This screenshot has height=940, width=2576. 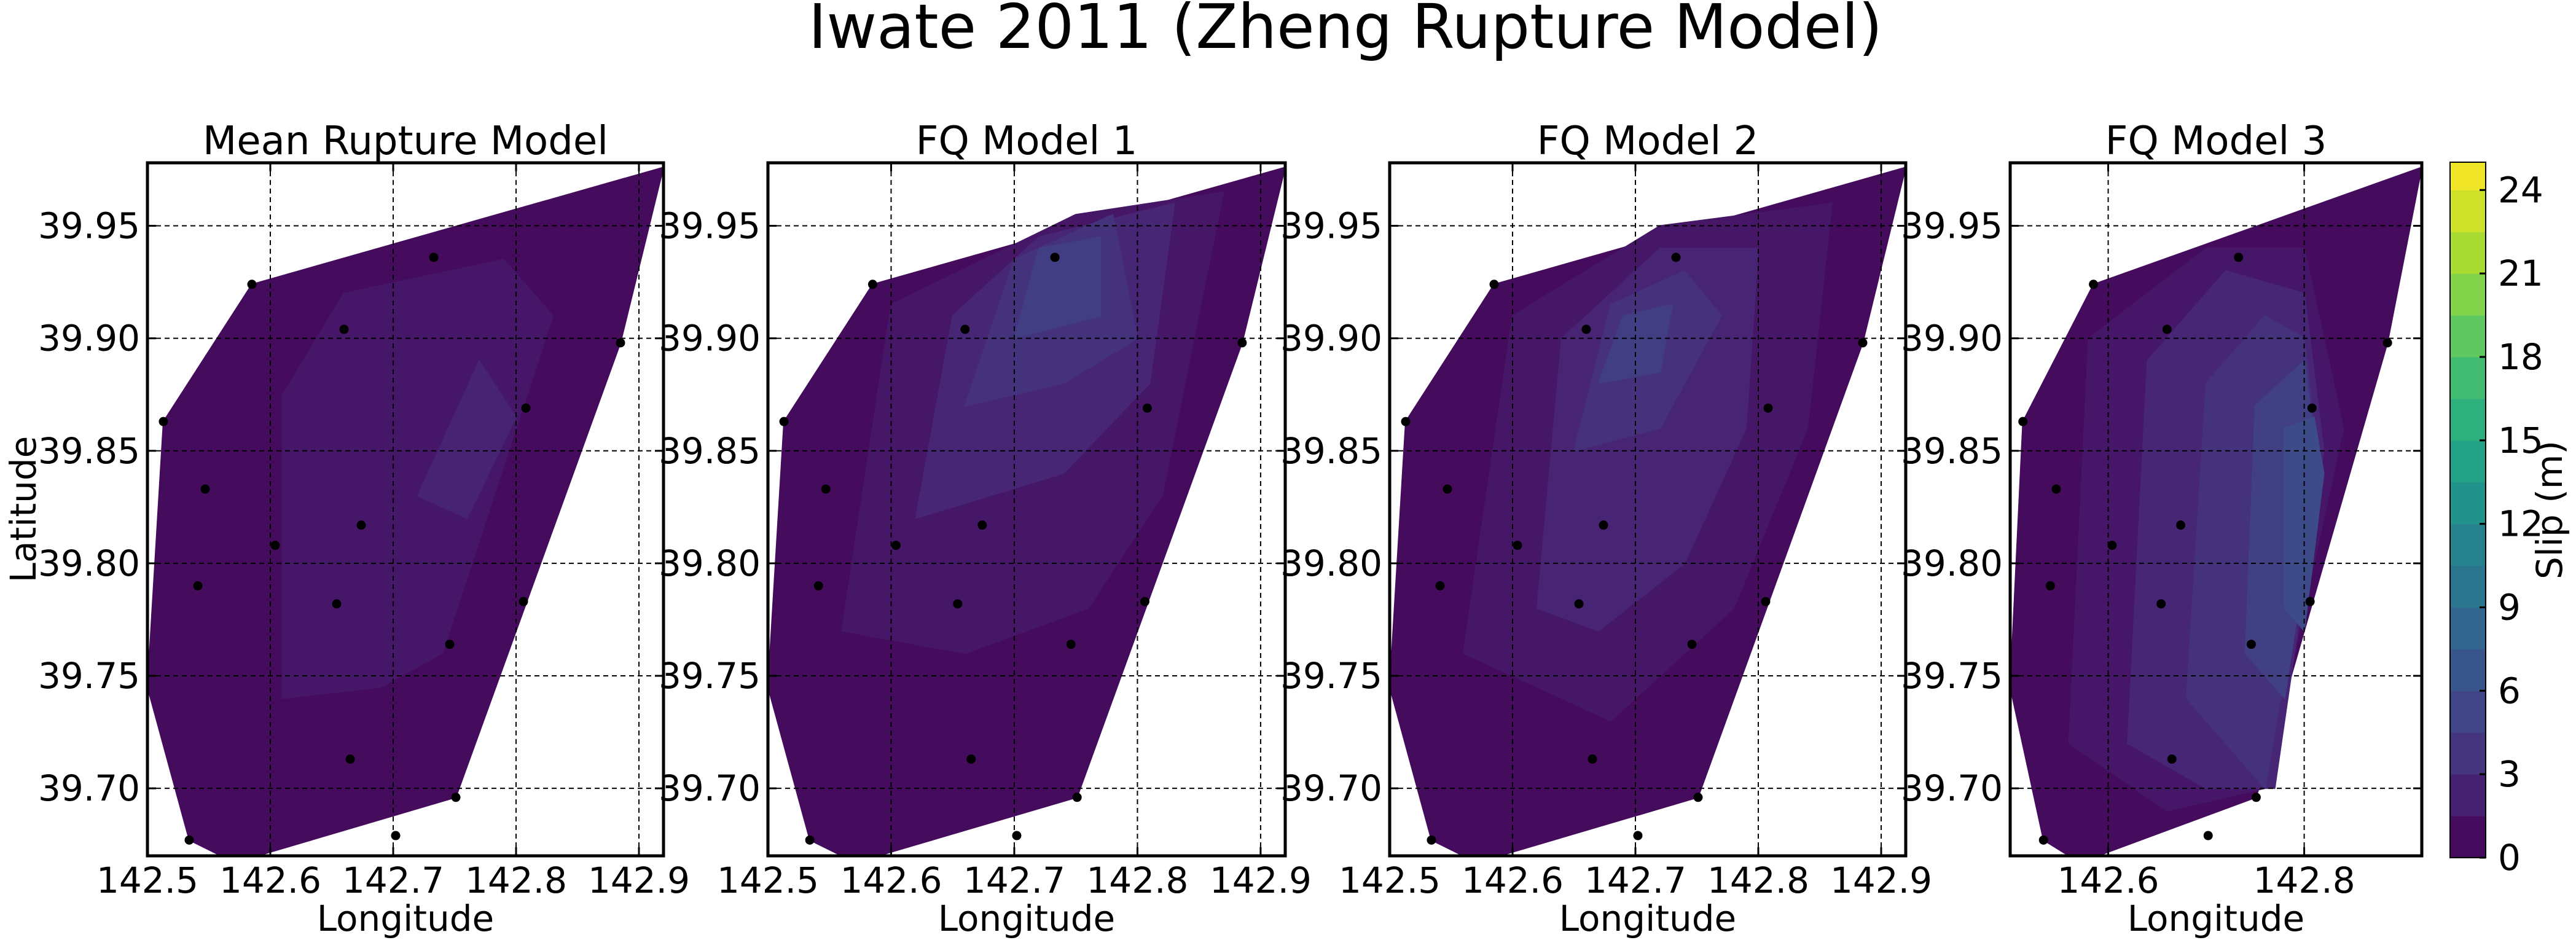 I want to click on y-axis-label: Latitude, so click(x=23, y=509).